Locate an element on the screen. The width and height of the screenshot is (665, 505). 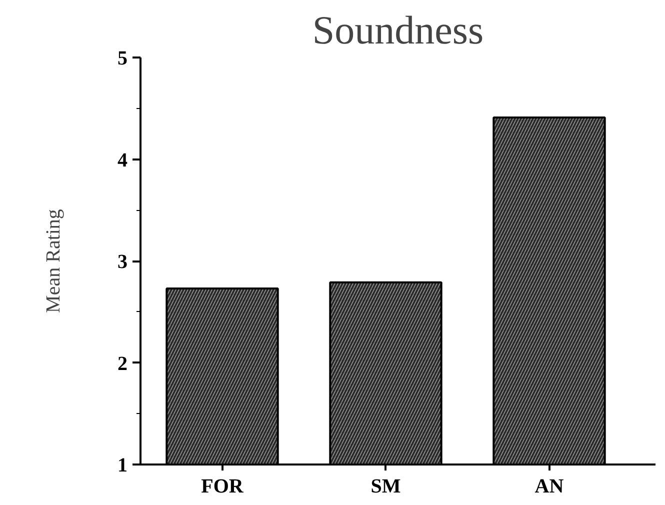
y-tick-label: 2 is located at coordinates (123, 363).